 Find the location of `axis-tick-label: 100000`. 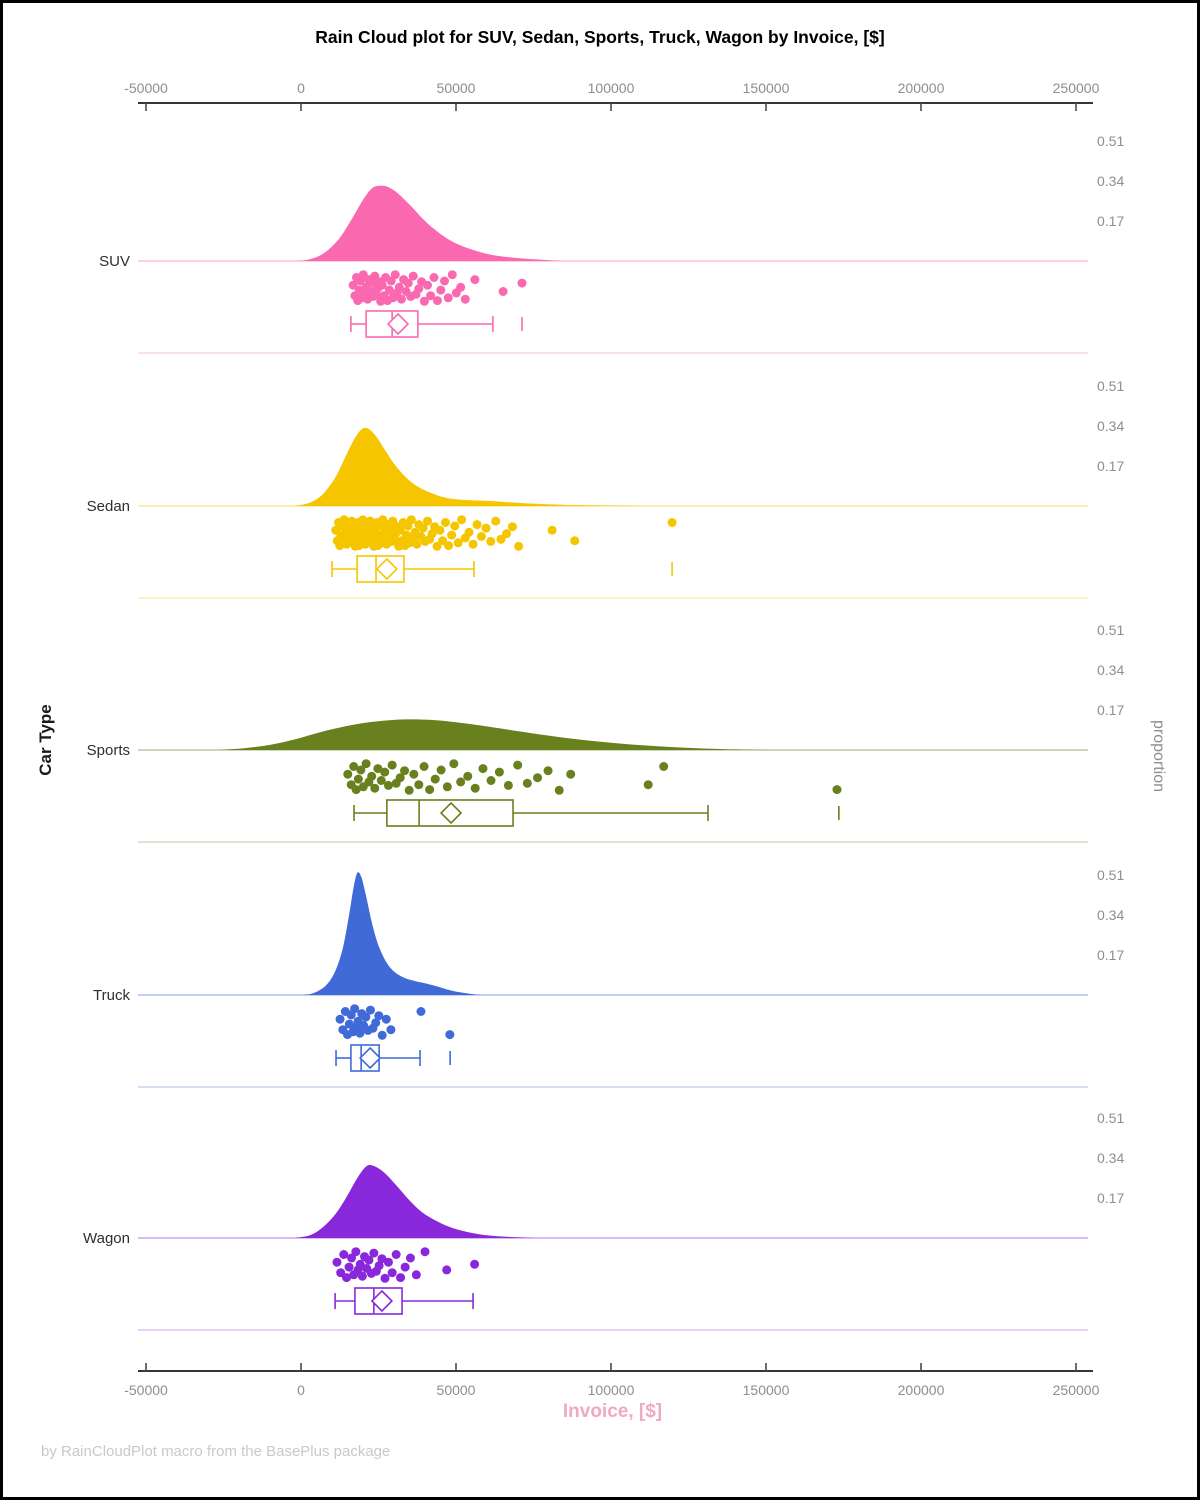

axis-tick-label: 100000 is located at coordinates (611, 1390).